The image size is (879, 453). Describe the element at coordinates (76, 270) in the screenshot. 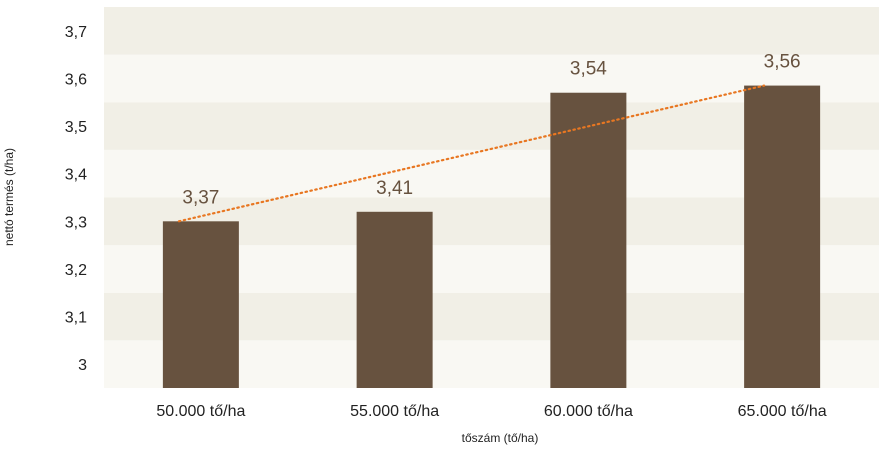

I see `y-tick-label: 3,2` at that location.